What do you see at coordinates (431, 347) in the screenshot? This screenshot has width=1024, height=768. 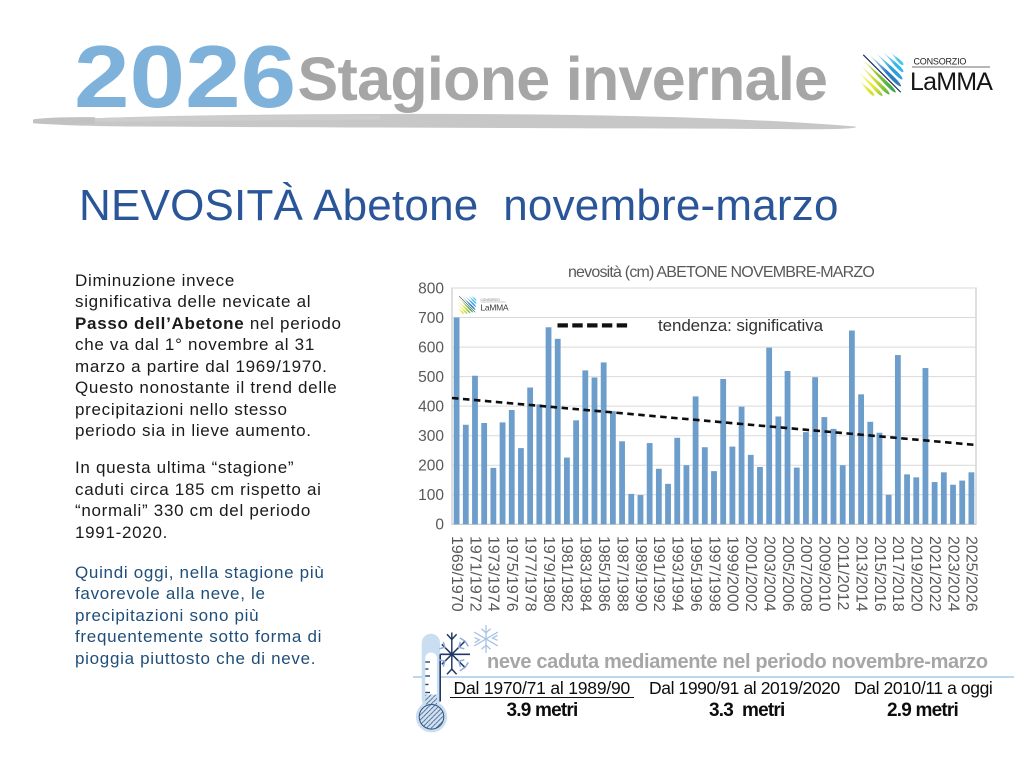 I see `svg-text: 600` at bounding box center [431, 347].